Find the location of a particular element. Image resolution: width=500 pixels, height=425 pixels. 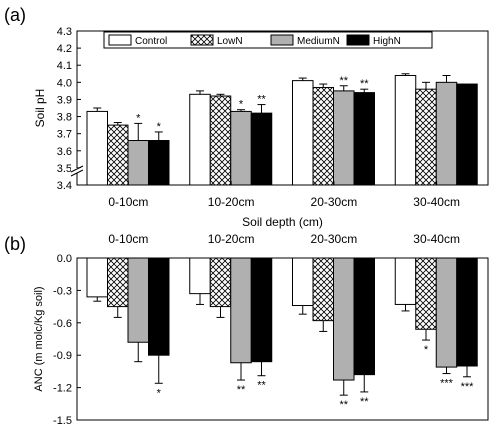

y-tick-label-a: 3.9 is located at coordinates (64, 100).